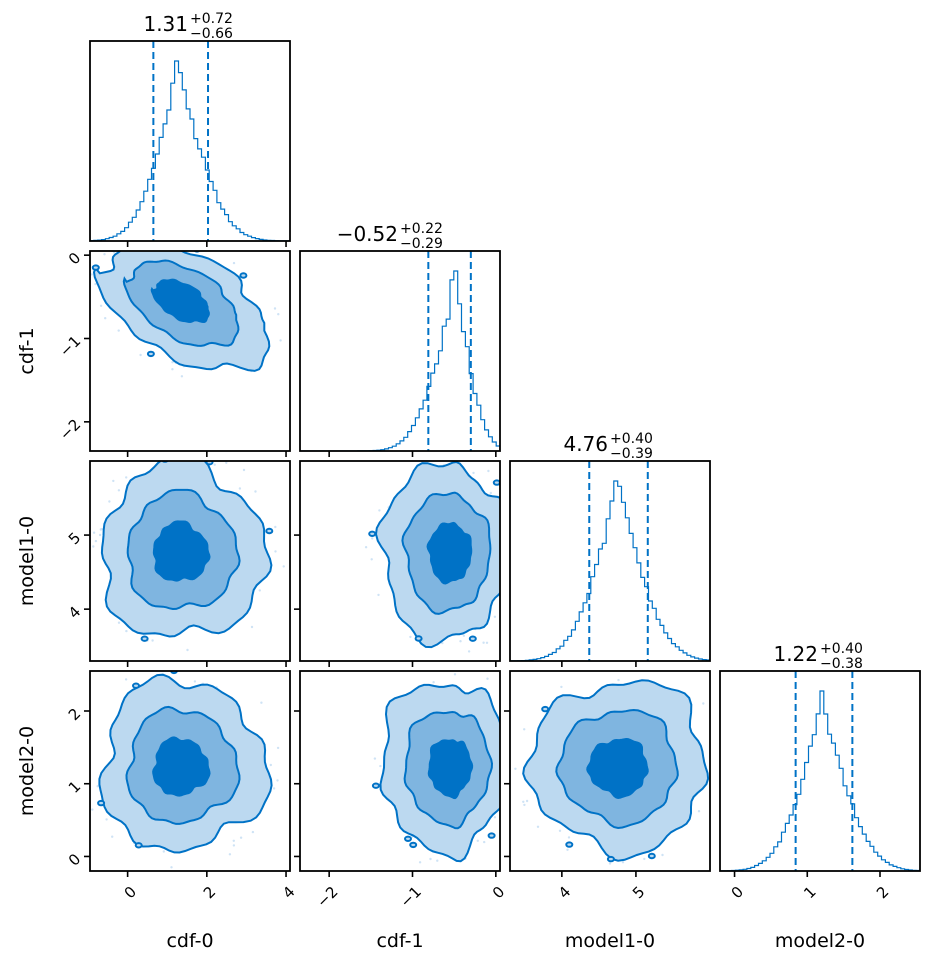 The width and height of the screenshot is (929, 961). Describe the element at coordinates (189, 941) in the screenshot. I see `x-axis-label-cdf-0: cdf-0` at that location.